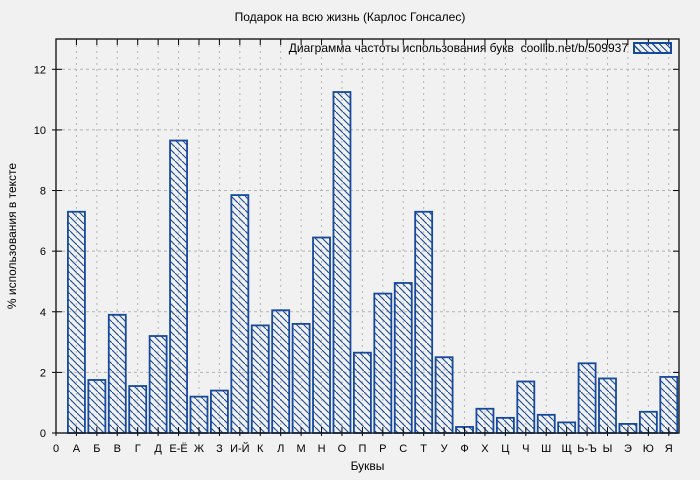 The height and width of the screenshot is (480, 700). I want to click on x-tick-label: Б, so click(96, 449).